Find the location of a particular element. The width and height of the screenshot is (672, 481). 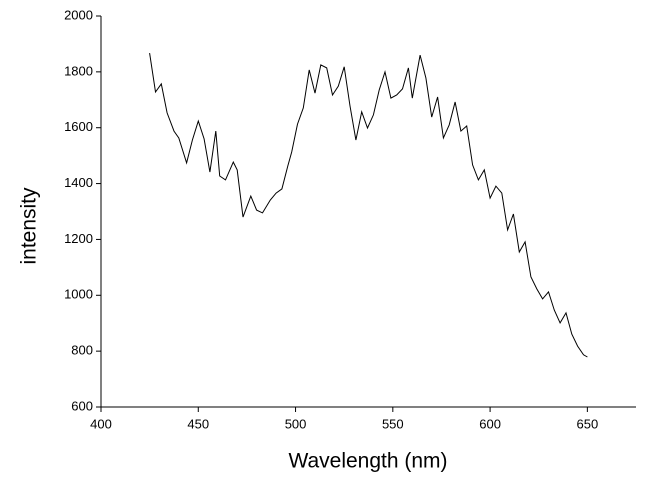

x-axis-title: Wavelength (nm) is located at coordinates (367, 461).